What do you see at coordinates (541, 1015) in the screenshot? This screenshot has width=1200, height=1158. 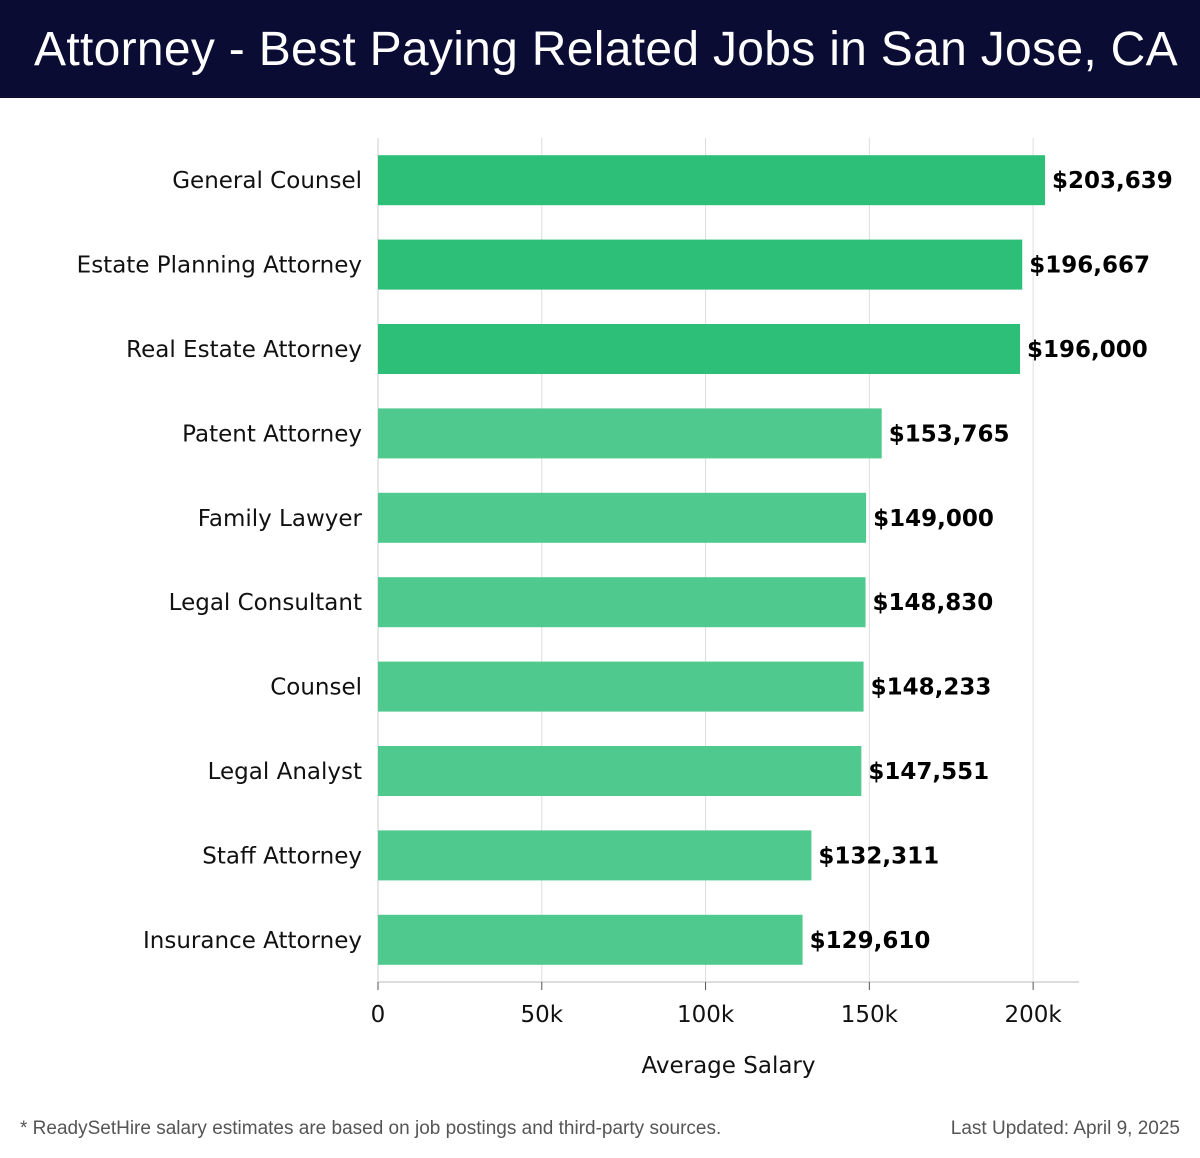 I see `x-tick-label: 50k` at bounding box center [541, 1015].